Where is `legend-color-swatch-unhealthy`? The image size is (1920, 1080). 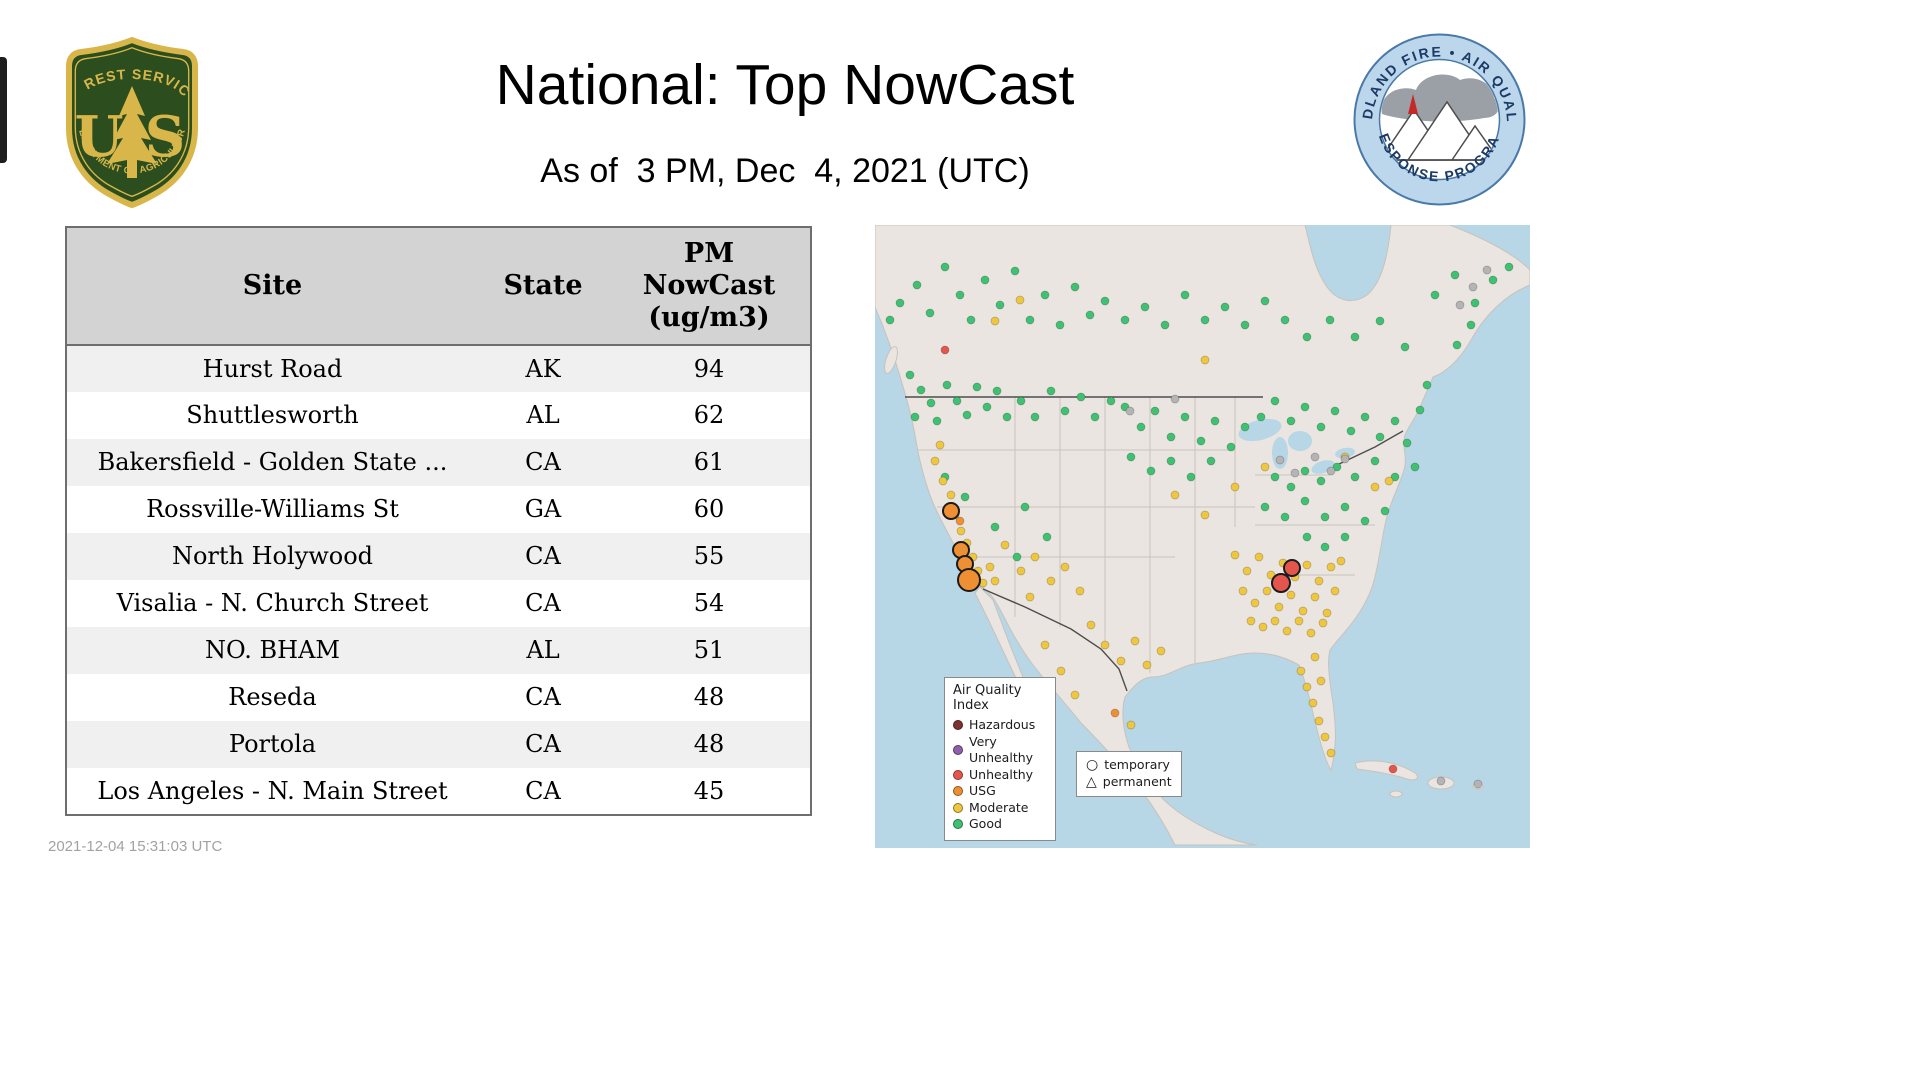 legend-color-swatch-unhealthy is located at coordinates (958, 774).